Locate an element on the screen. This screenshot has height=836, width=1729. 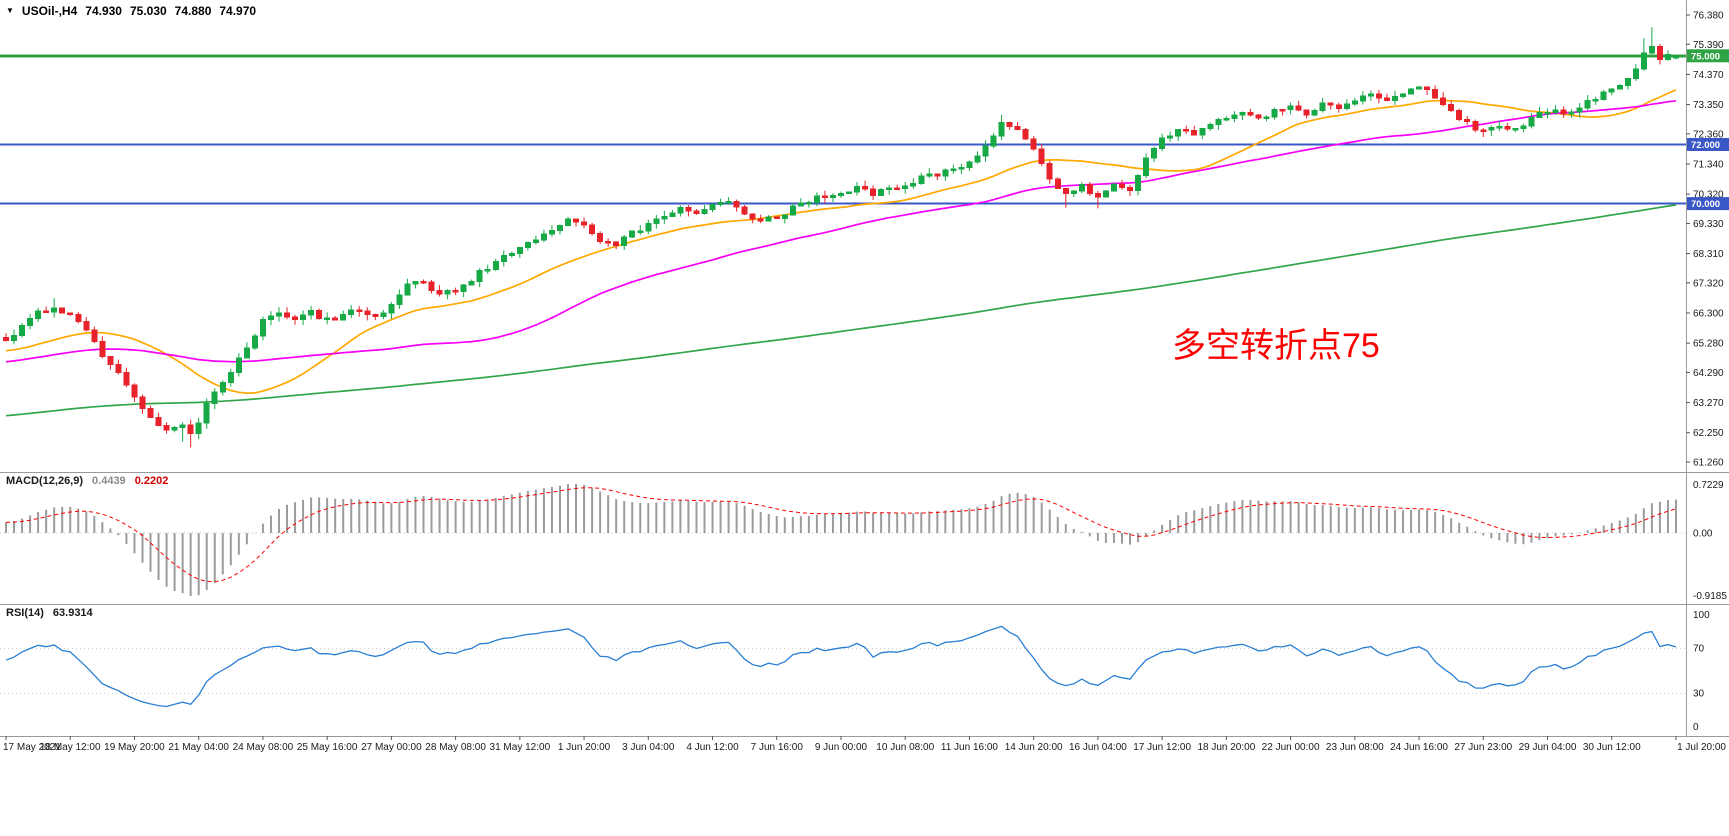
macd-main-value: 0.4439 is located at coordinates (109, 481).